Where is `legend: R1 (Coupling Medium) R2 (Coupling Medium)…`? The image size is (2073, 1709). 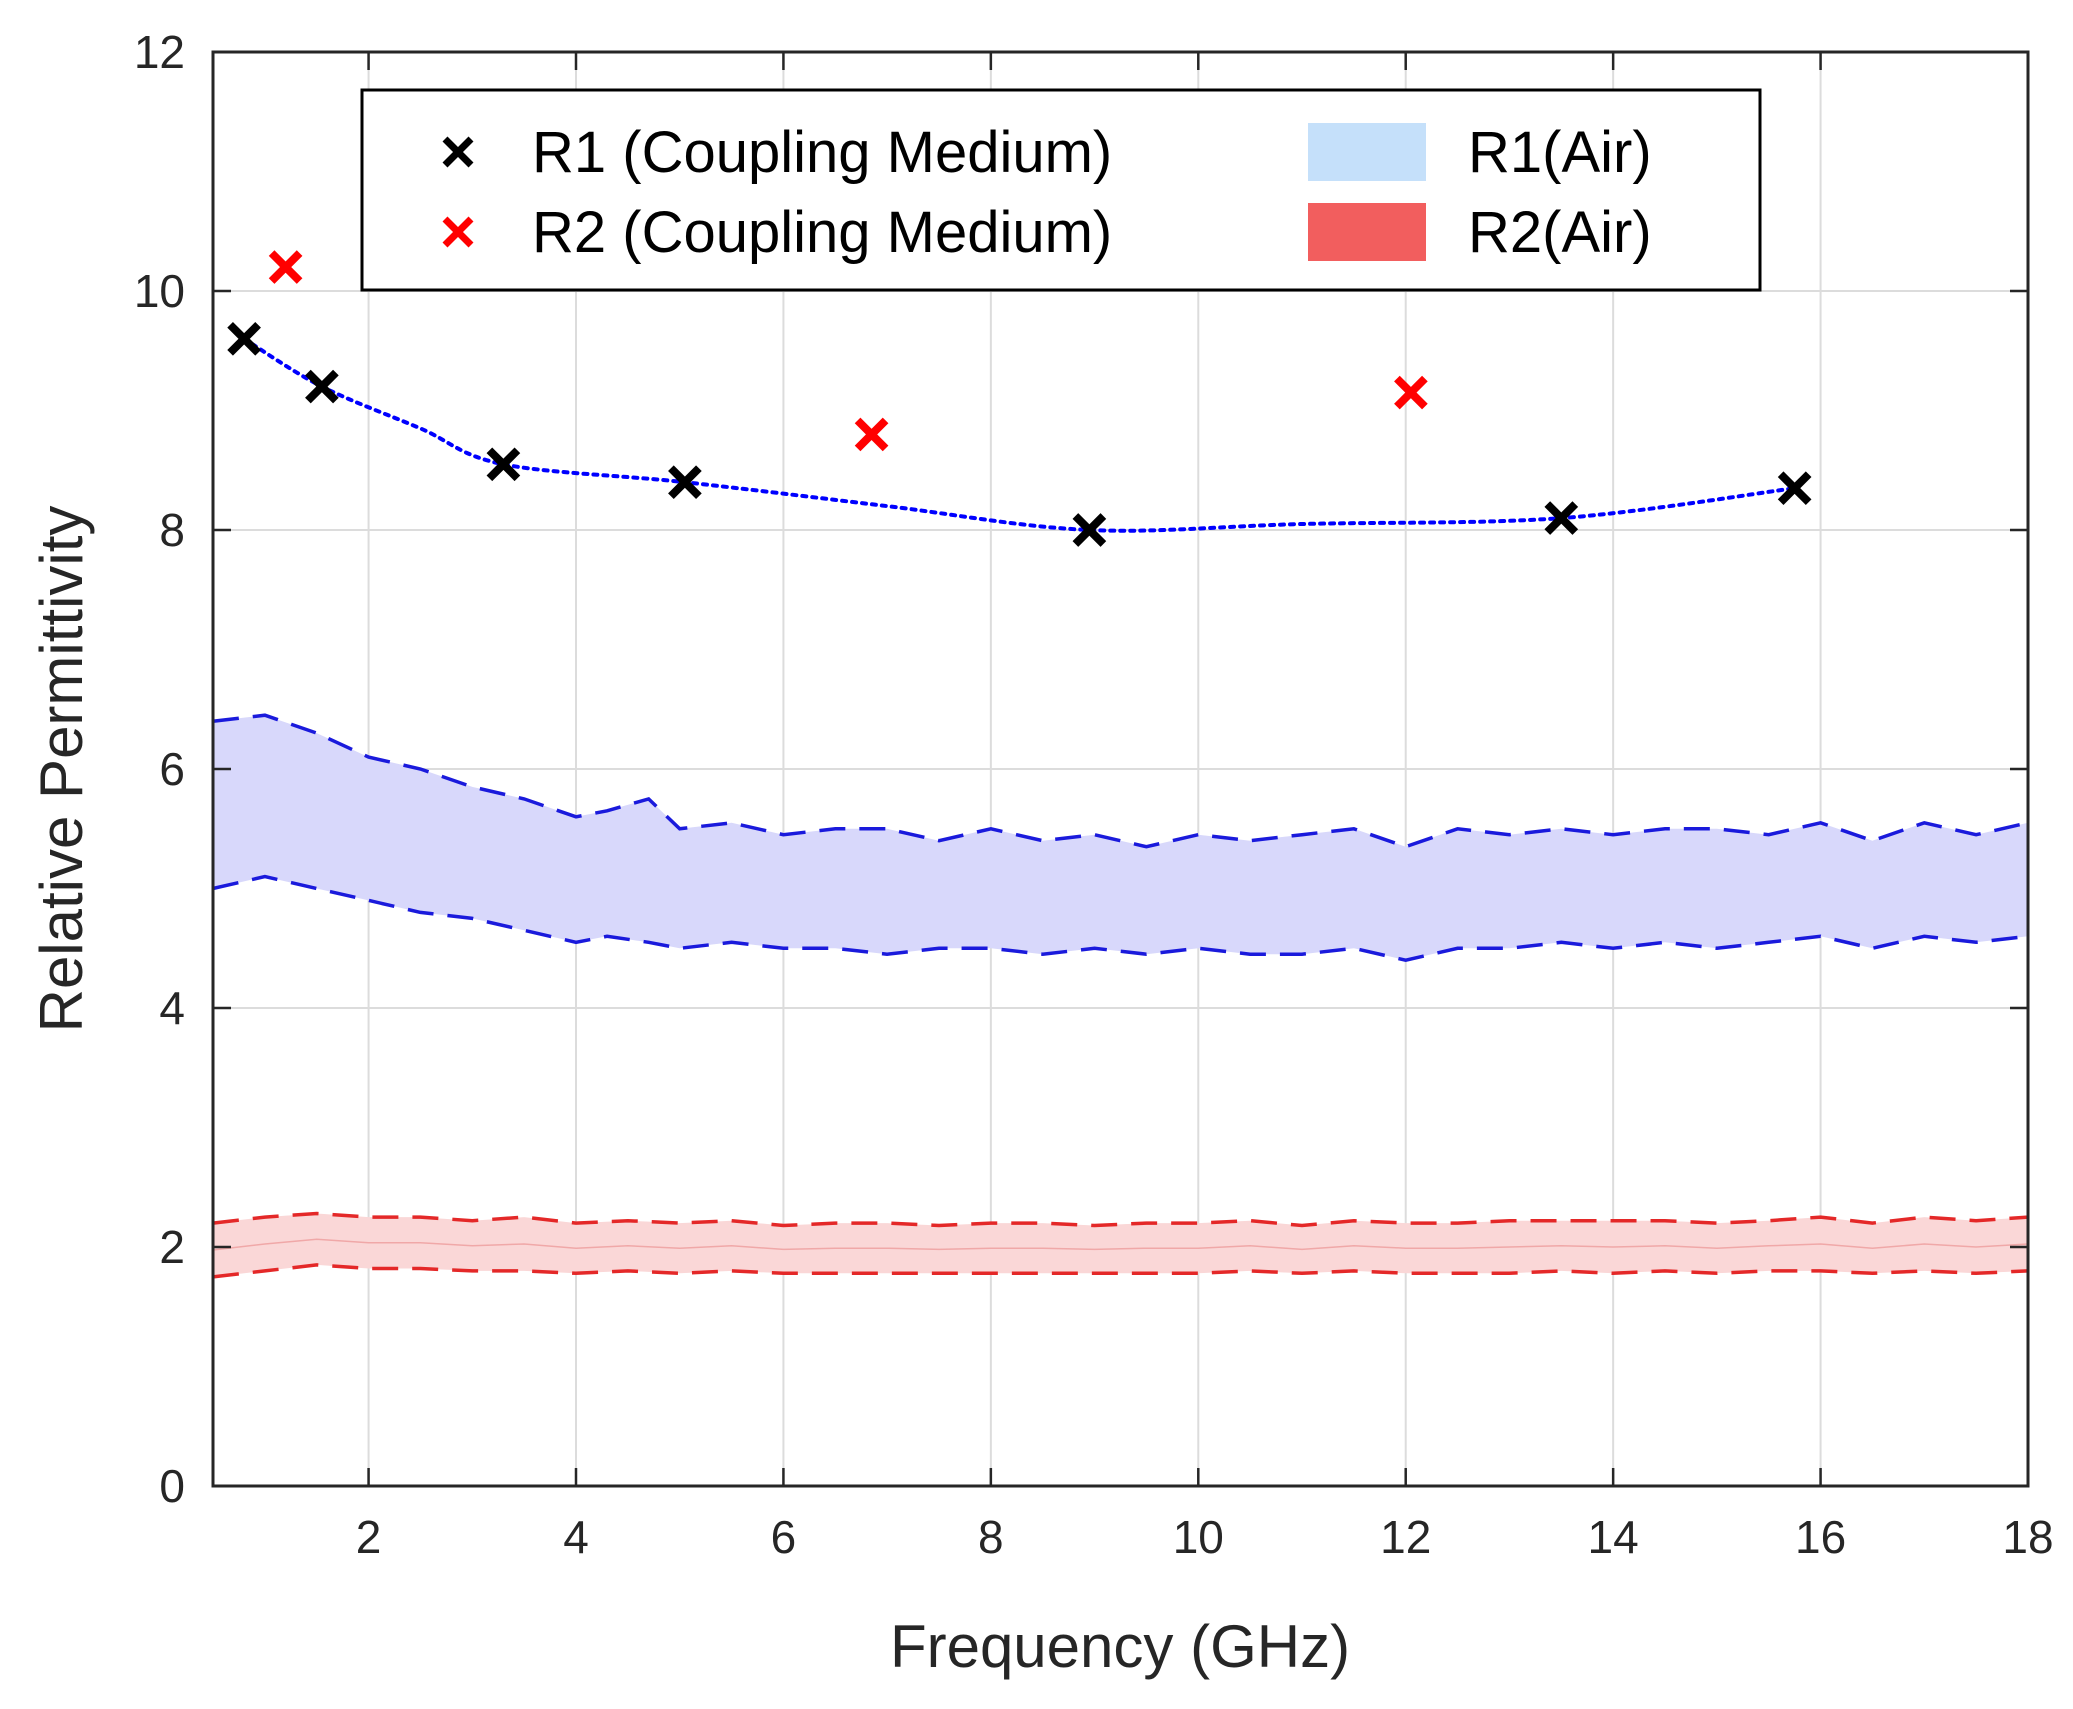
legend: R1 (Coupling Medium) R2 (Coupling Medium)… is located at coordinates (1061, 190).